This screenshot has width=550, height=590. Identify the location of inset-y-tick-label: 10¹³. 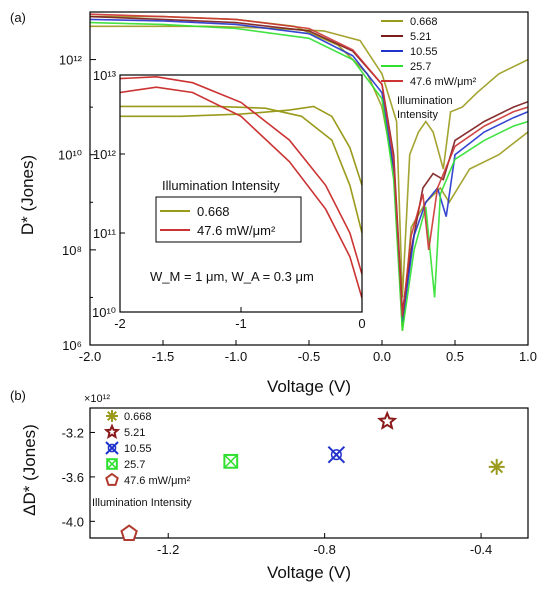
(105, 75).